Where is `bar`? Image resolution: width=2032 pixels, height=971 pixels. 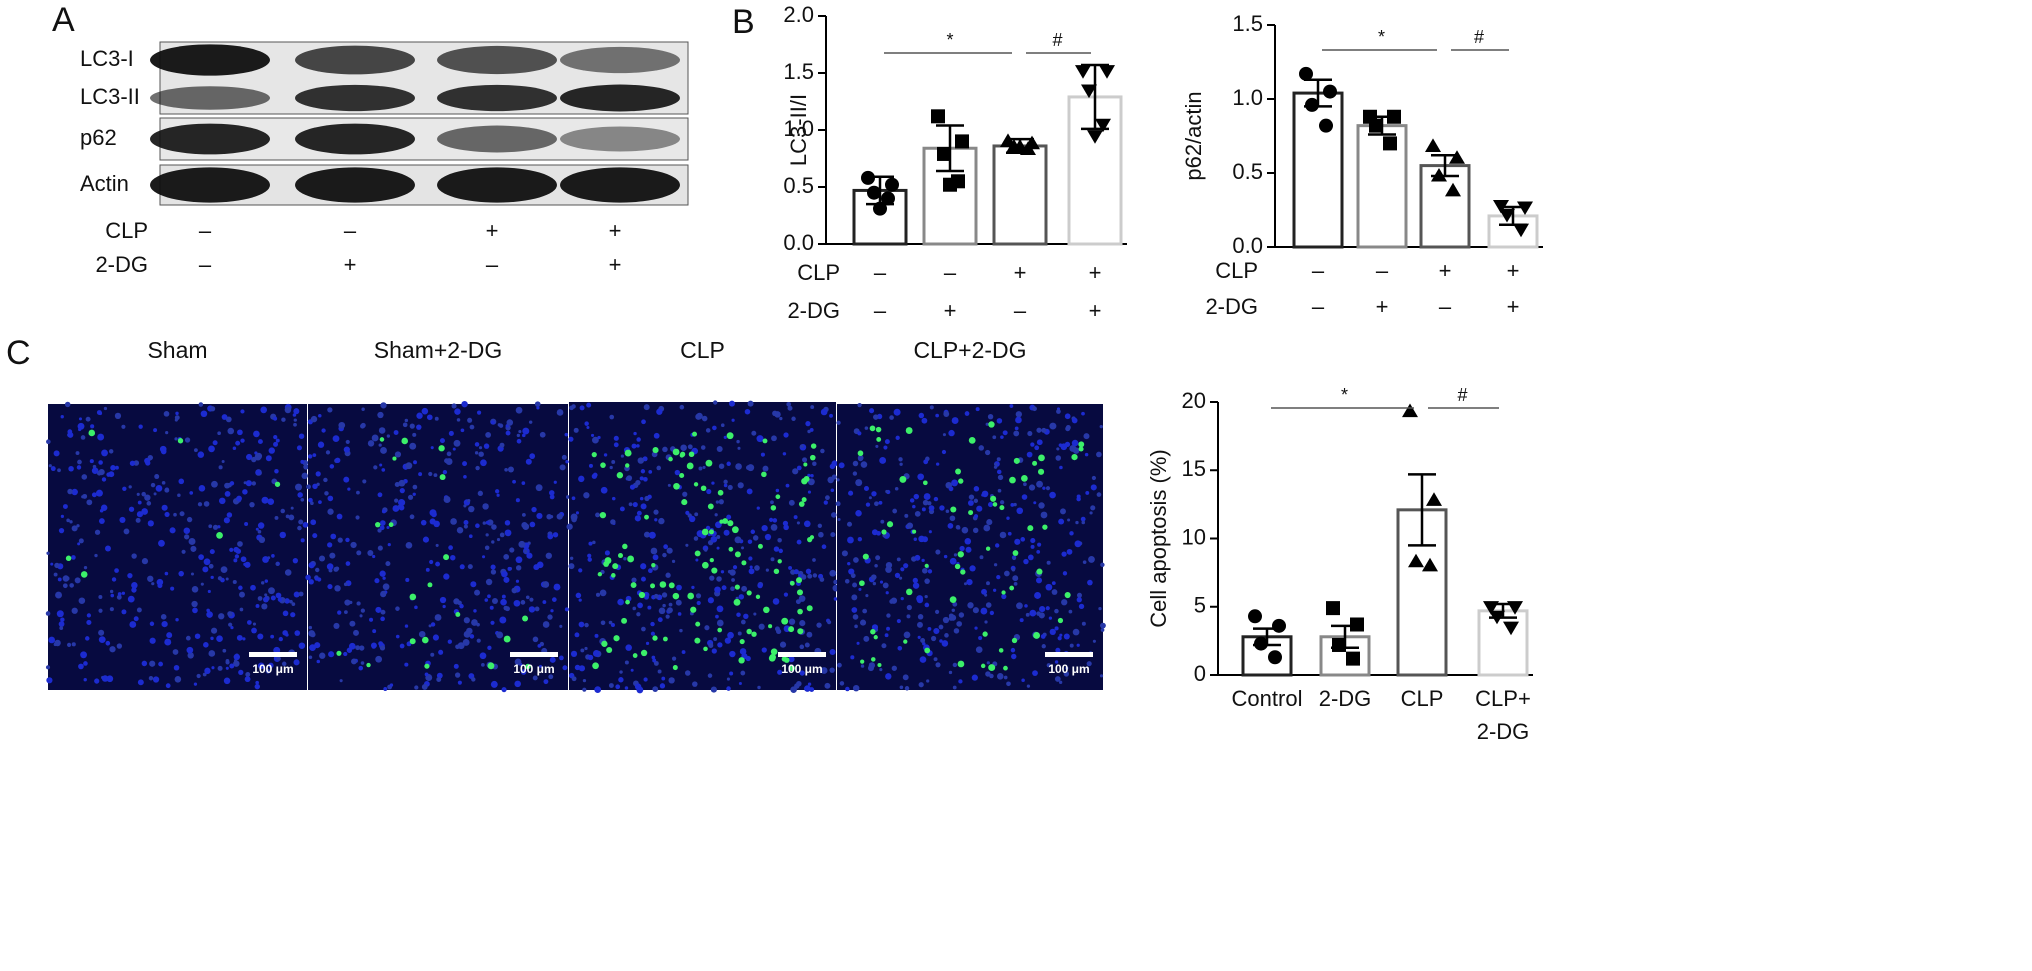
bar is located at coordinates (1020, 195).